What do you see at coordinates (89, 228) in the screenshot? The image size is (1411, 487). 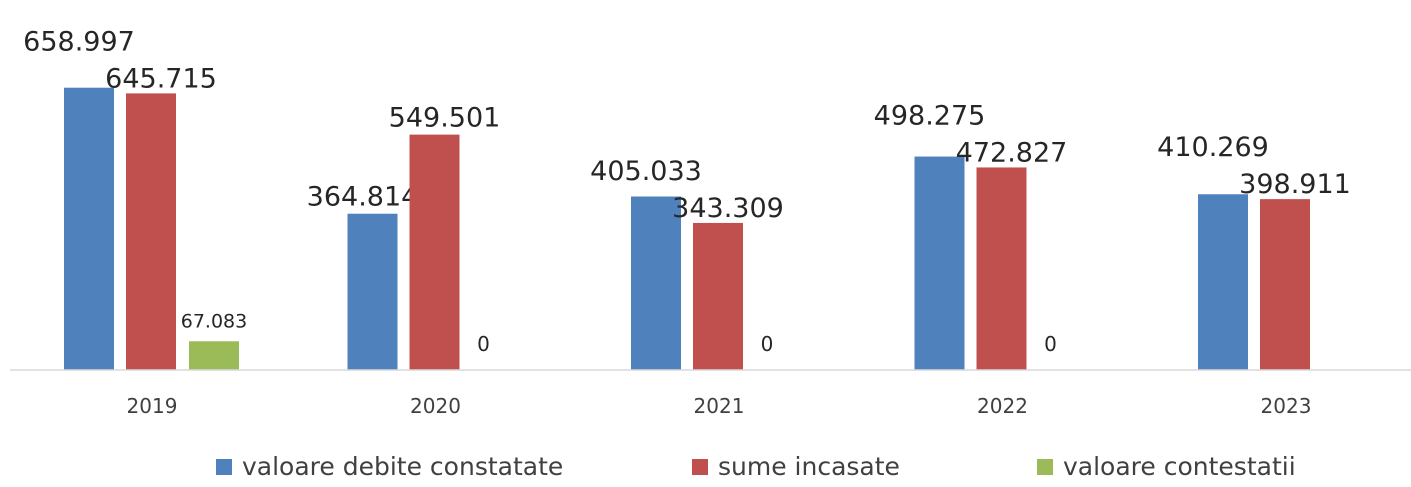 I see `bar-debite-2019` at bounding box center [89, 228].